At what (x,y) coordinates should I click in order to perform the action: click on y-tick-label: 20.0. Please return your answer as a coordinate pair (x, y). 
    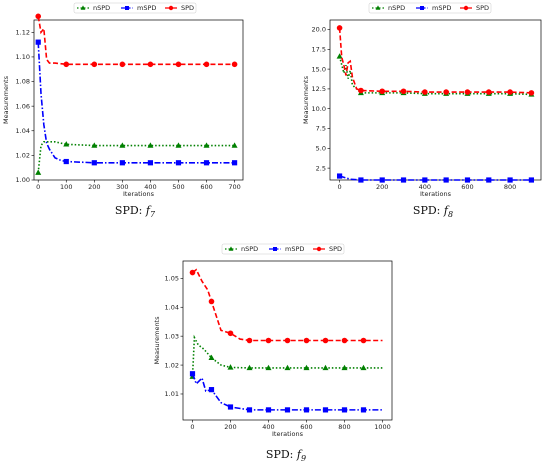
    Looking at the image, I should click on (319, 30).